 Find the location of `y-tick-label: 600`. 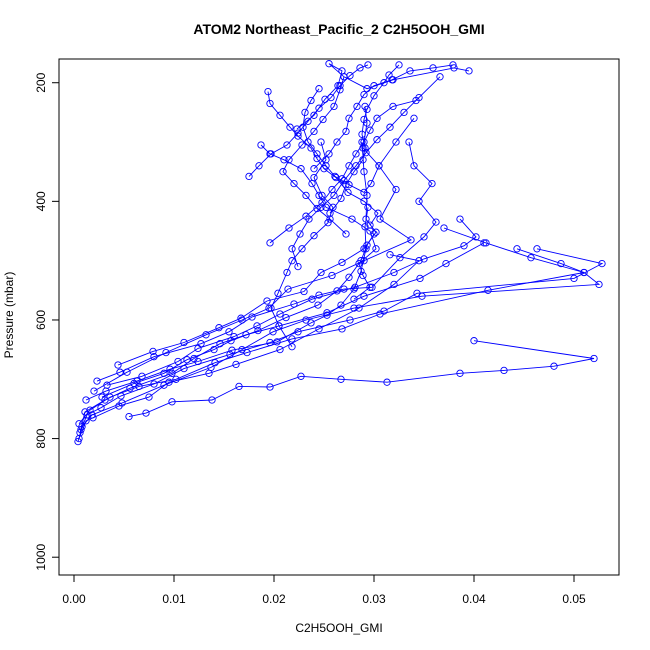

y-tick-label: 600 is located at coordinates (41, 320).